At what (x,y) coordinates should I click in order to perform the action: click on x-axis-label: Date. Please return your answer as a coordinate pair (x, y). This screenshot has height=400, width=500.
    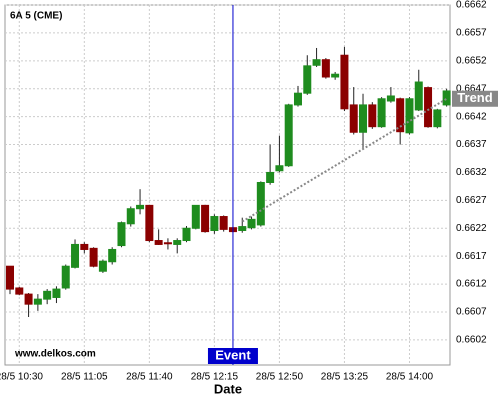
    Looking at the image, I should click on (228, 388).